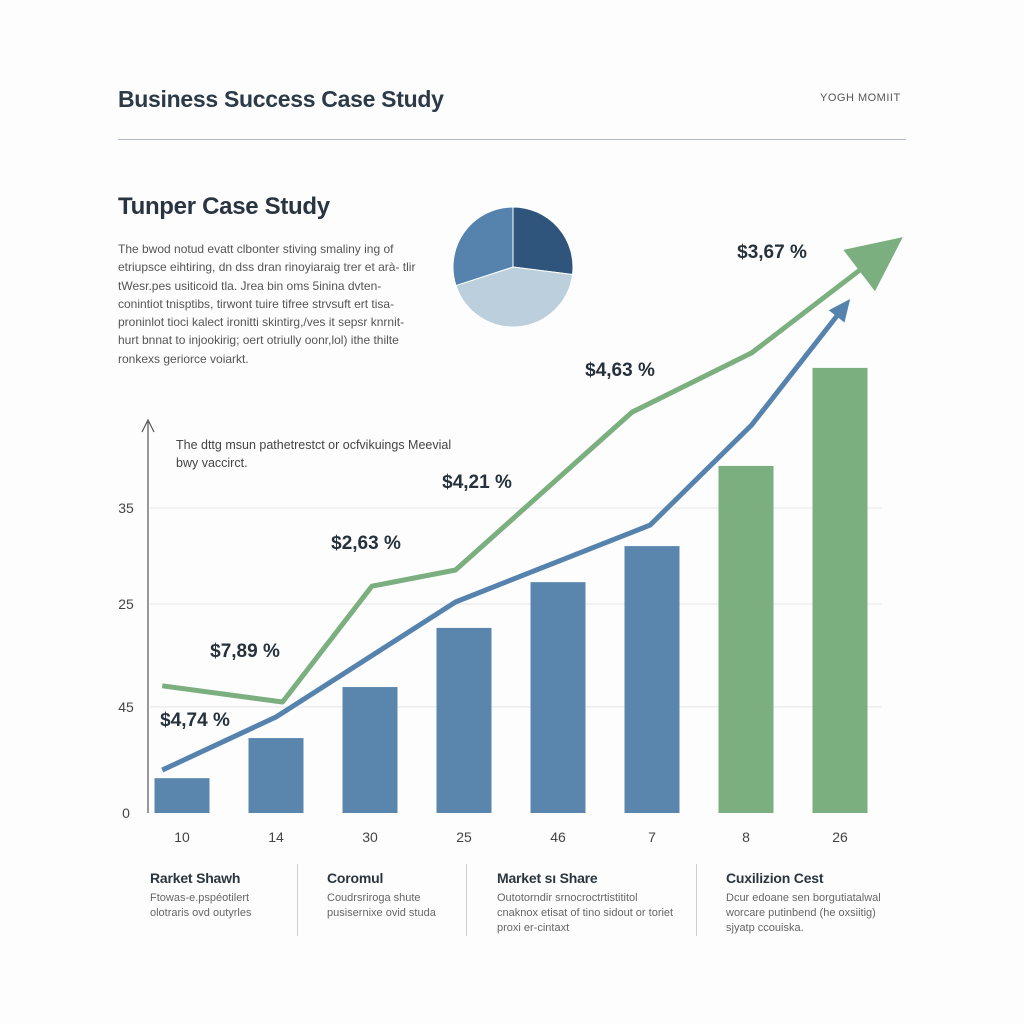 This screenshot has height=1024, width=1024. Describe the element at coordinates (652, 837) in the screenshot. I see `x-tick-label: 7` at that location.